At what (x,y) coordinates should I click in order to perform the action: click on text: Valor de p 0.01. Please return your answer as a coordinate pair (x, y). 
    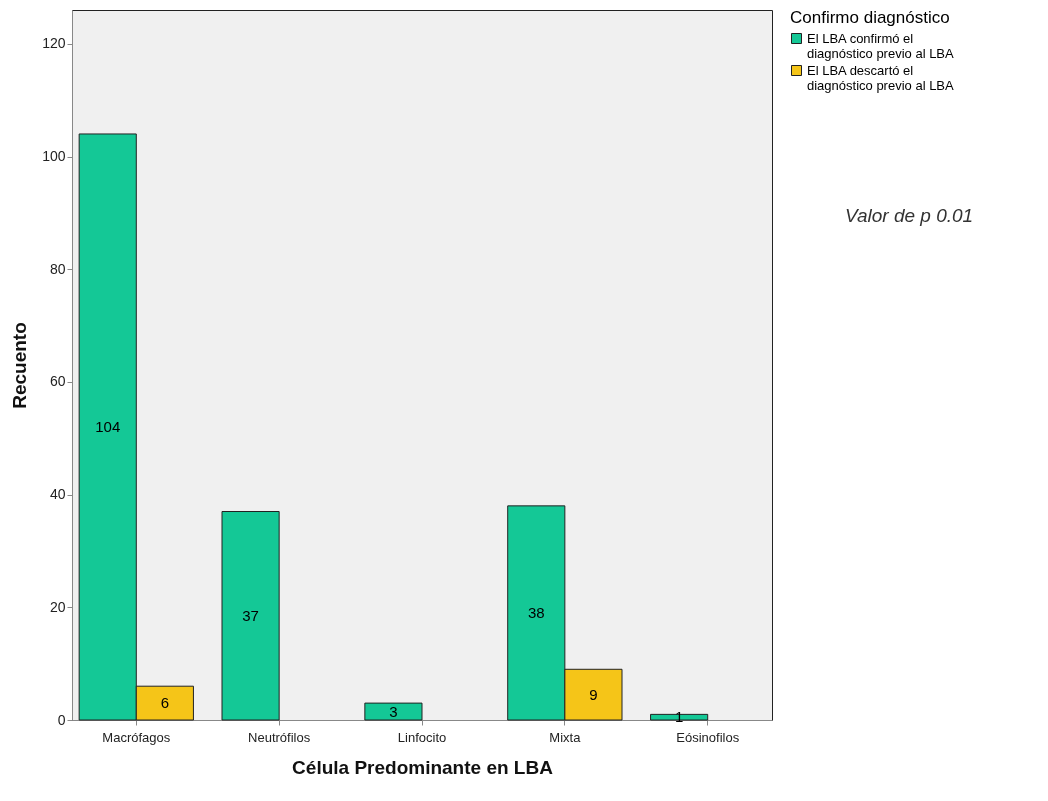
    Looking at the image, I should click on (909, 216).